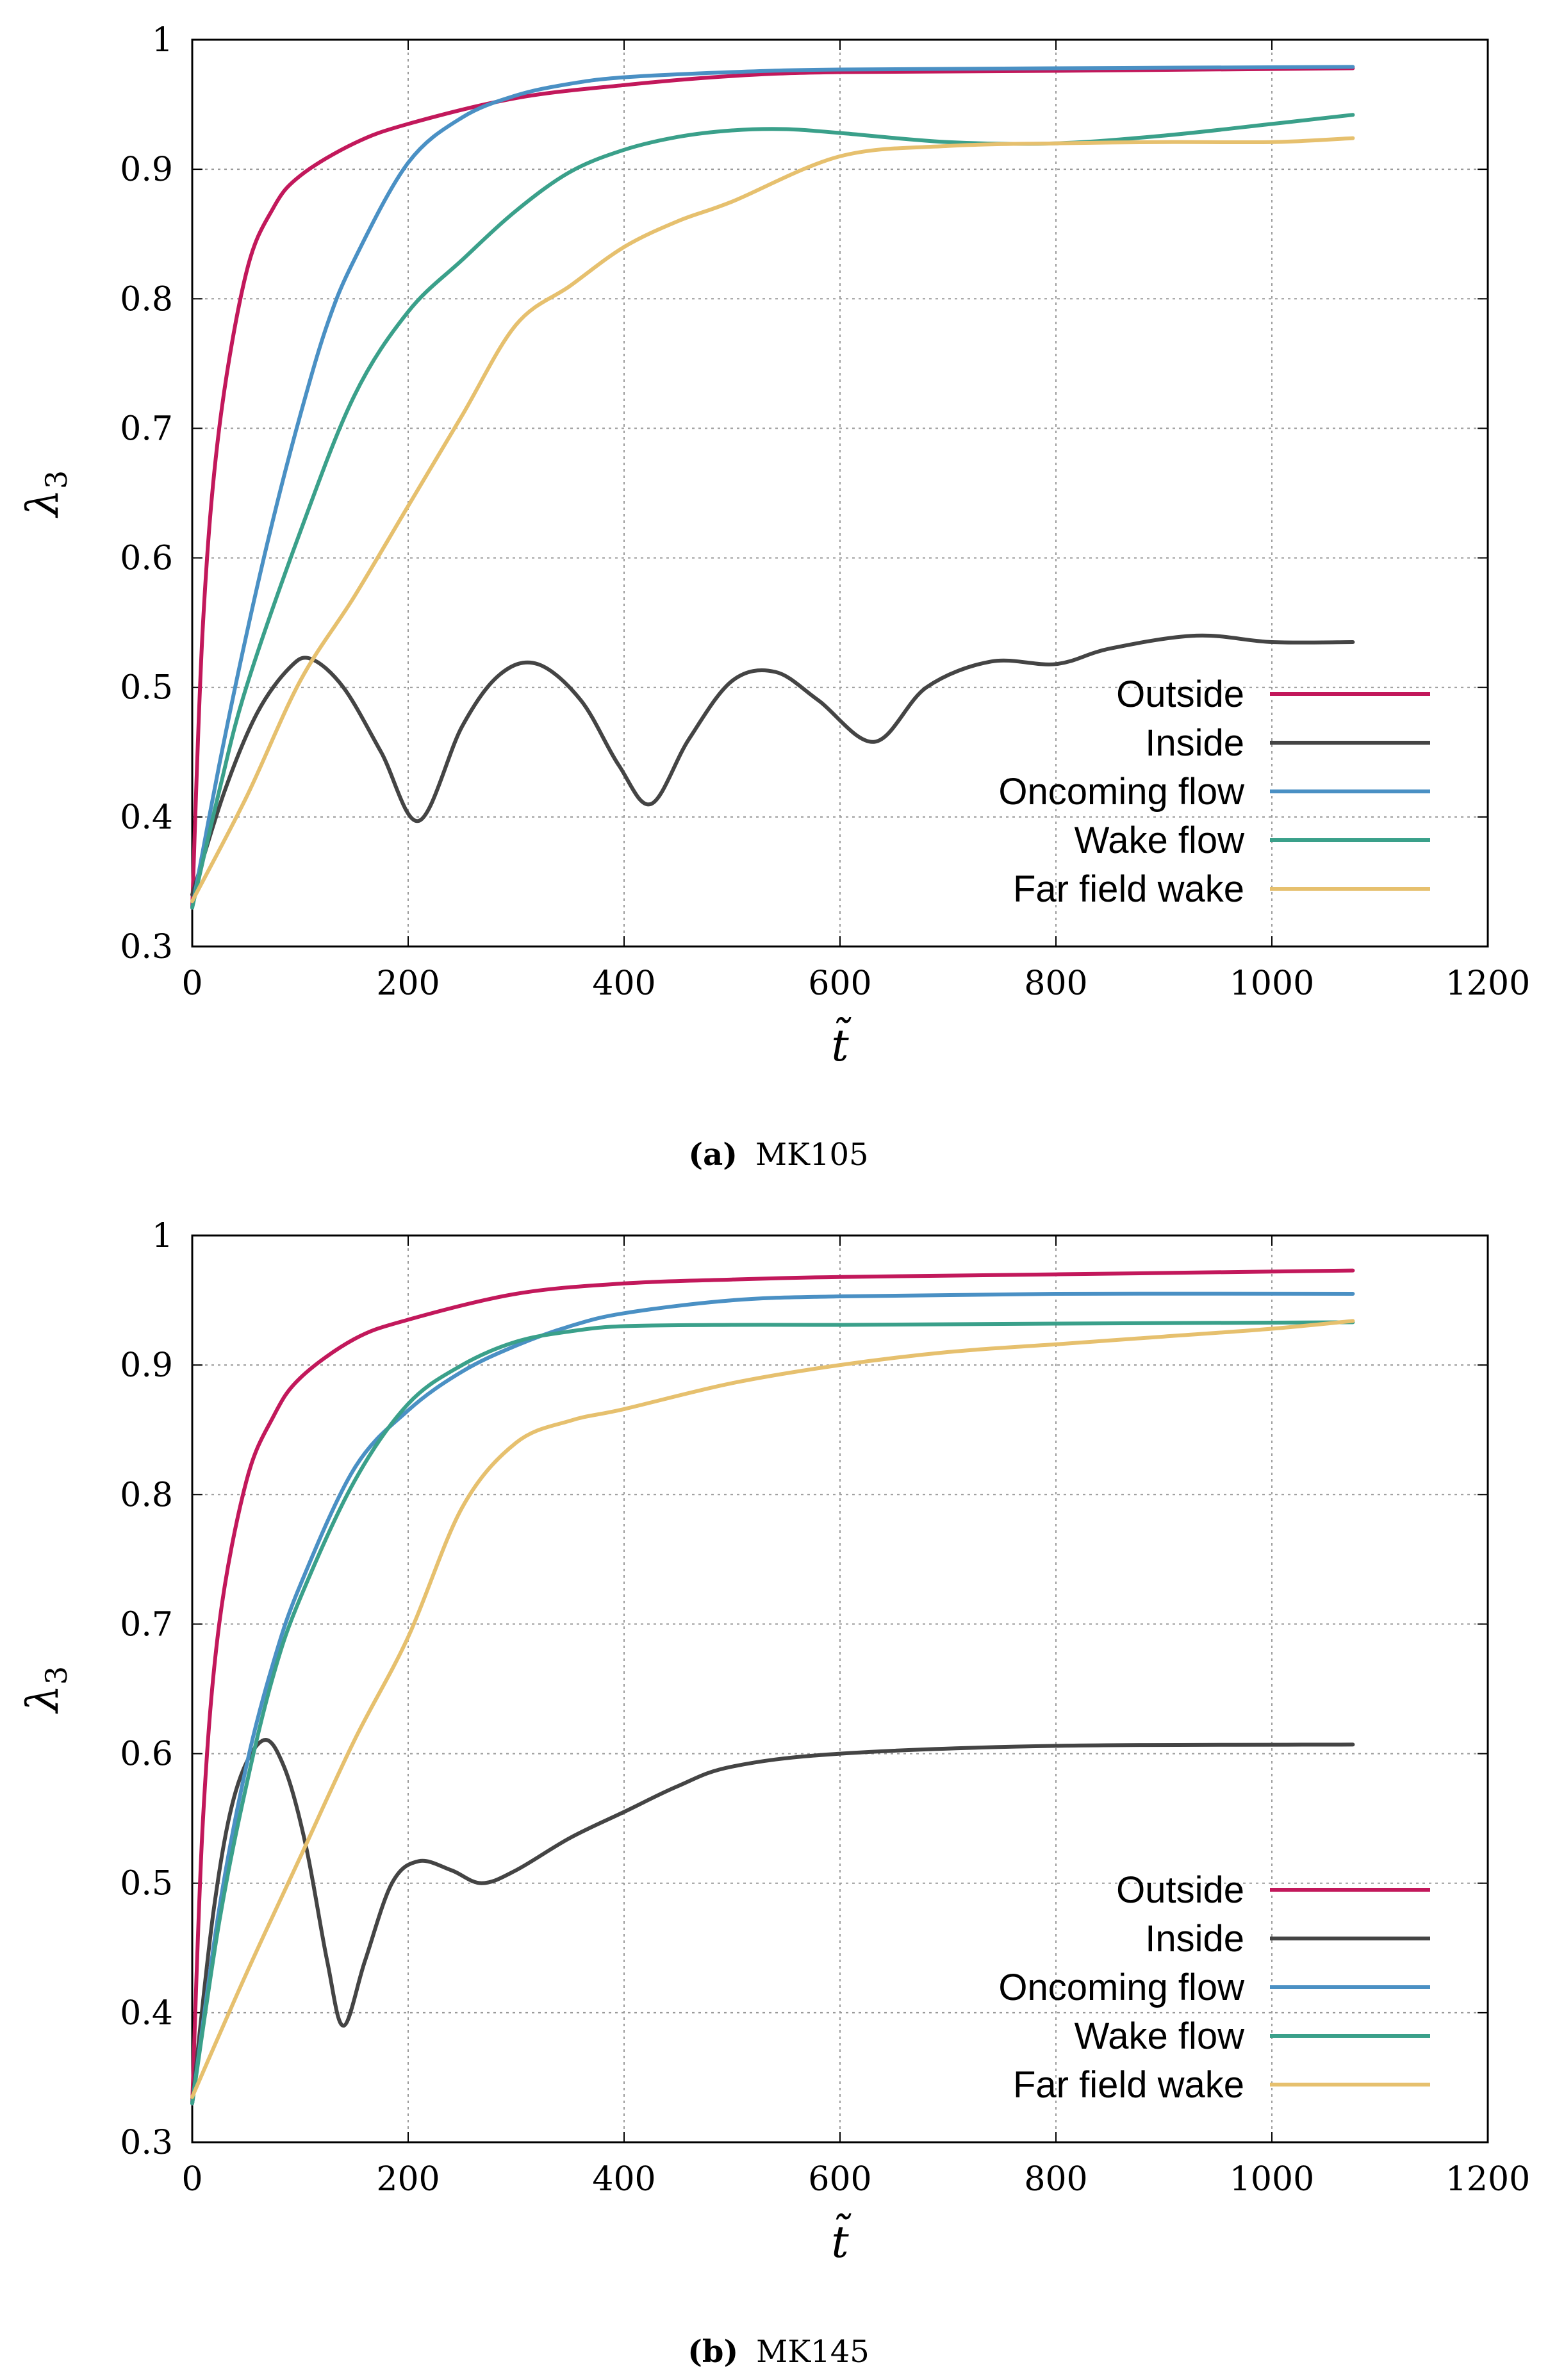 Image resolution: width=1557 pixels, height=2380 pixels. What do you see at coordinates (812, 2352) in the screenshot?
I see `caption-text: MK145` at bounding box center [812, 2352].